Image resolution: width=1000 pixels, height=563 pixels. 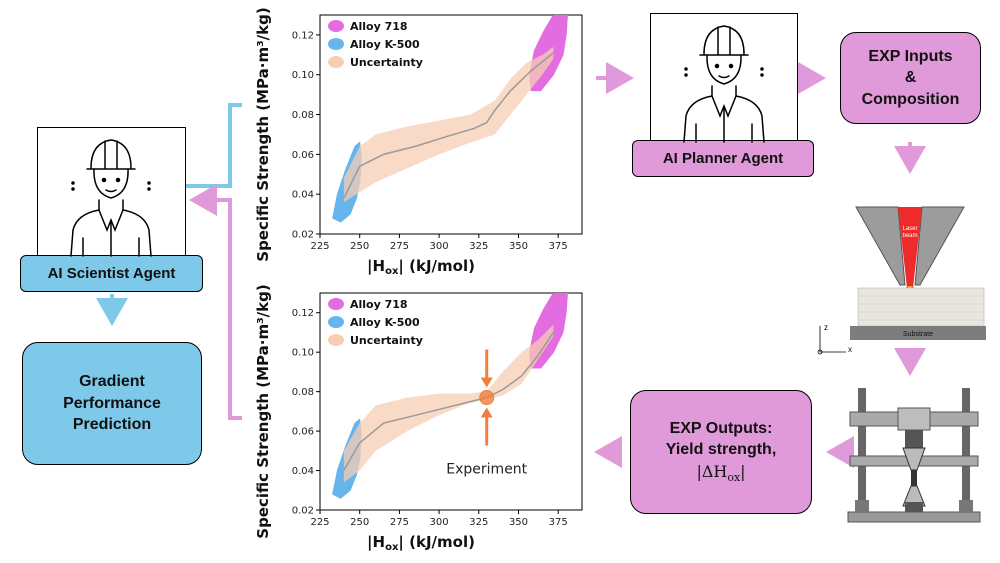 I want to click on gradient-line-2: Performance, so click(x=112, y=403).